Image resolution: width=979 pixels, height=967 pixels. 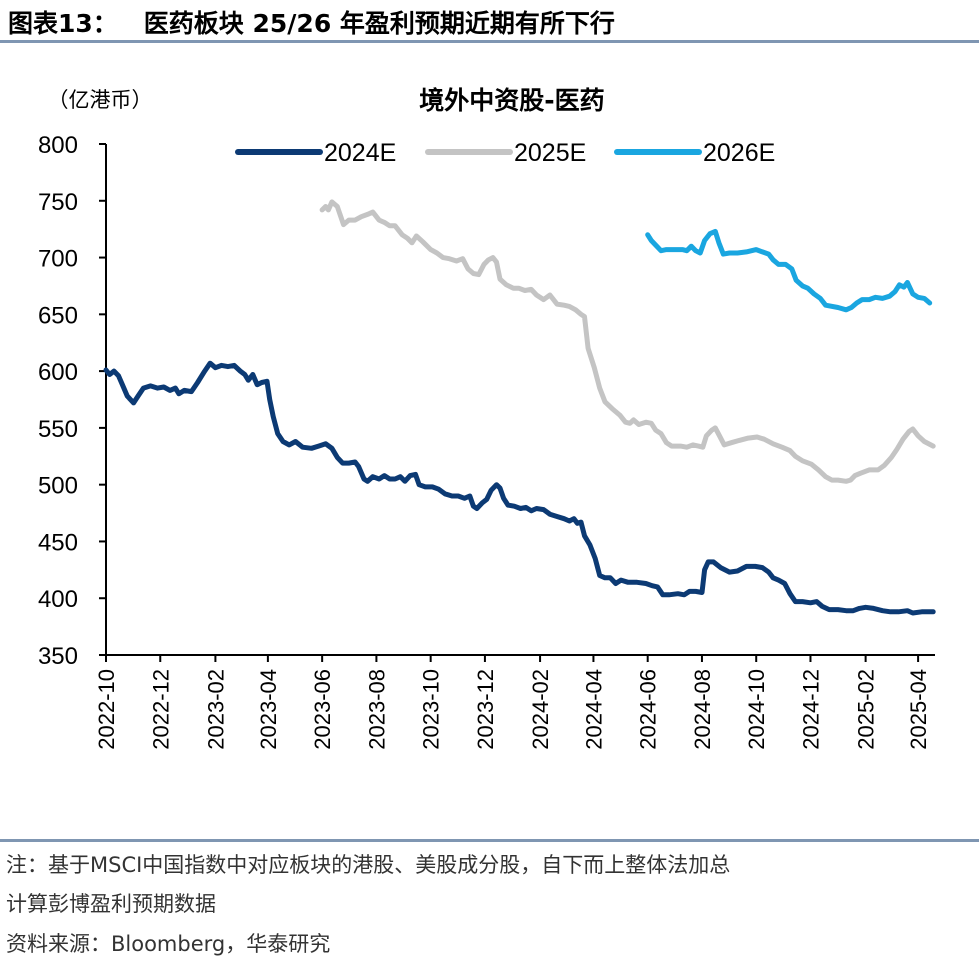 I want to click on y-tick-label: 550, so click(x=58, y=429).